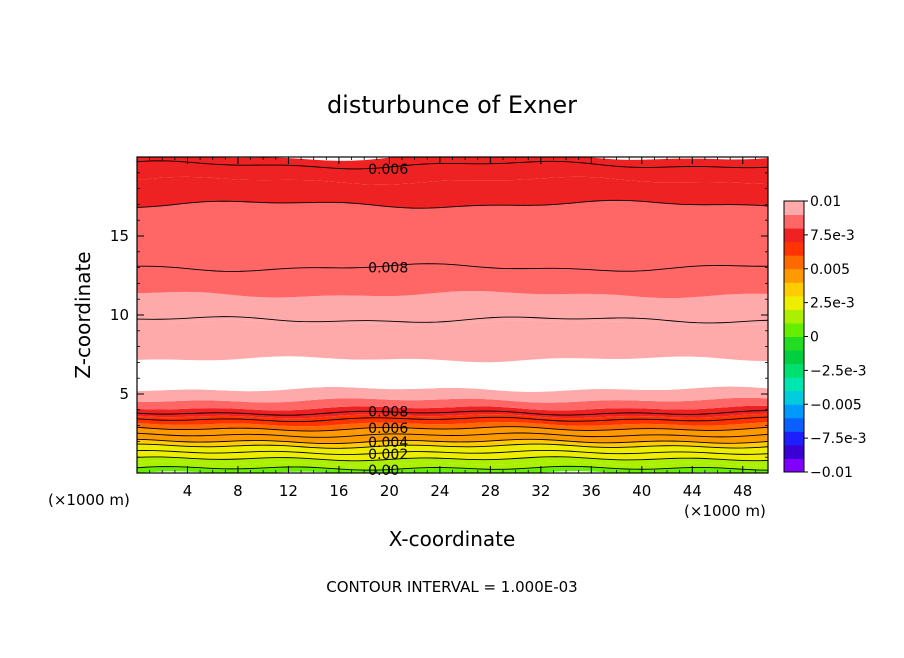 This screenshot has width=904, height=658. What do you see at coordinates (540, 491) in the screenshot?
I see `x-tick-label: 32` at bounding box center [540, 491].